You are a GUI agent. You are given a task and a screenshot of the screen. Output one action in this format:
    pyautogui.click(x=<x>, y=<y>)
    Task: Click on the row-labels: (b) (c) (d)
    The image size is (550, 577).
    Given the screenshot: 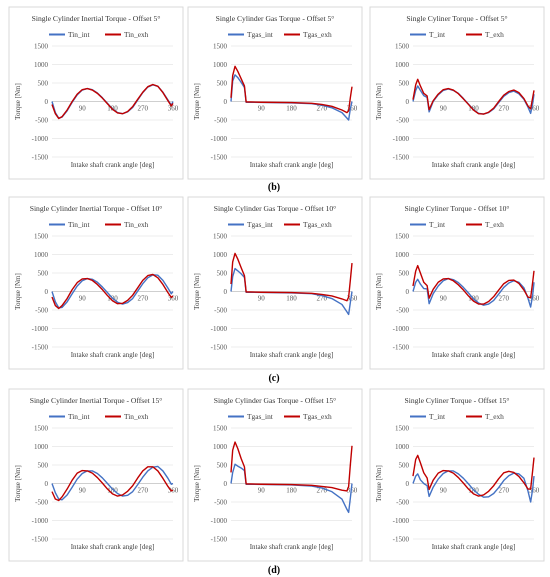 What is the action you would take?
    pyautogui.click(x=274, y=379)
    